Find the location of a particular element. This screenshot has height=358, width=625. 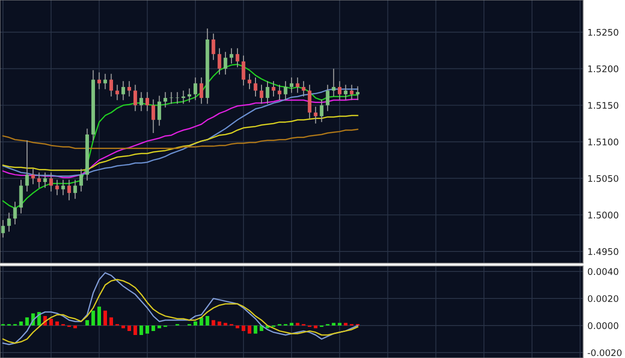

y-tick-label: 1.5200 is located at coordinates (603, 68).